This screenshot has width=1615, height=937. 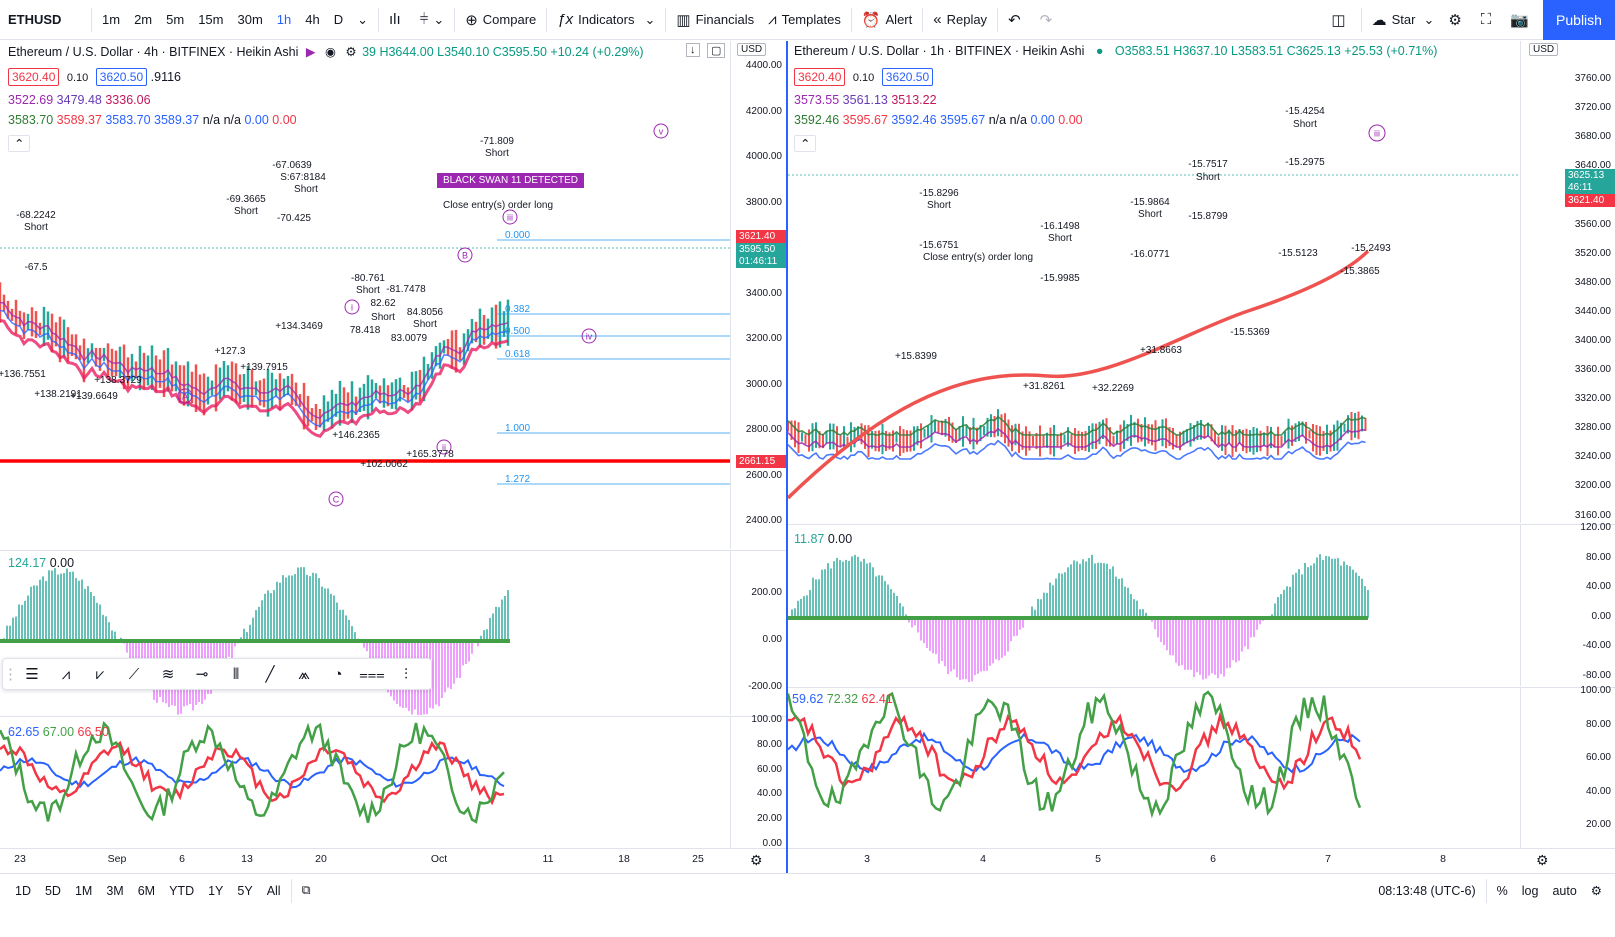 What do you see at coordinates (1567, 766) in the screenshot?
I see `right-rsi-axis: 100.00 80.00 60.00 40.00 20.00` at bounding box center [1567, 766].